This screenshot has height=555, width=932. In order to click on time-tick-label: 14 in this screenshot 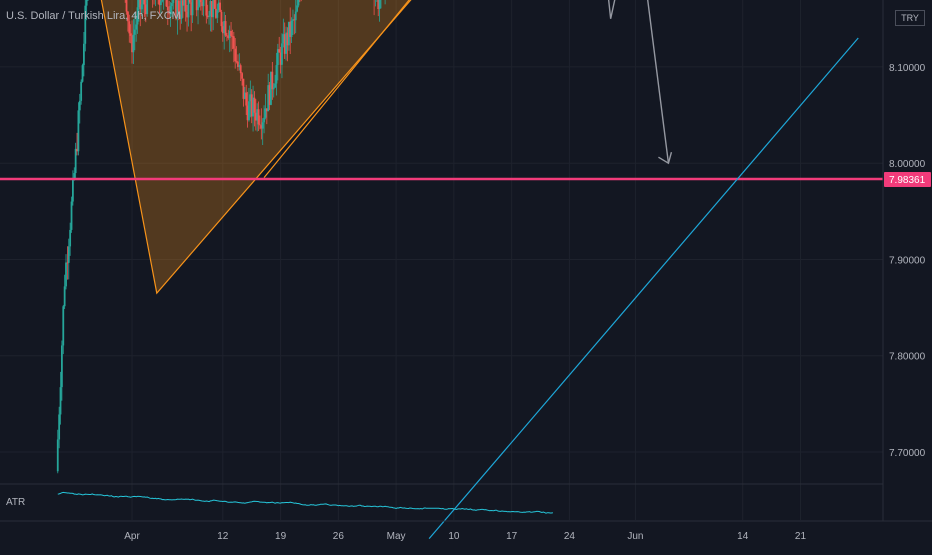, I will do `click(743, 536)`.